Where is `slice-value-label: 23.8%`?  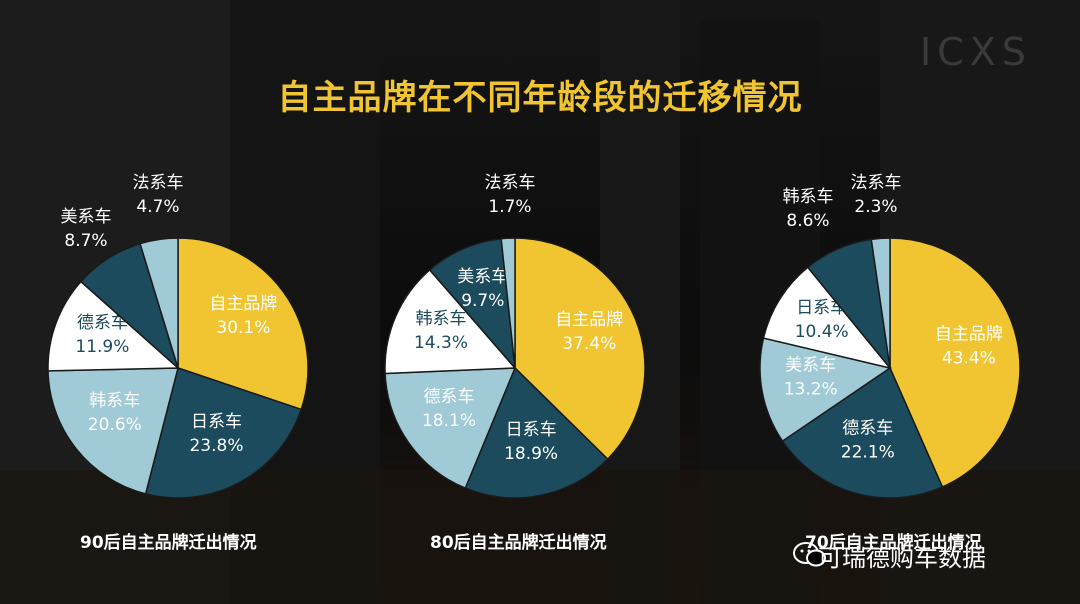
slice-value-label: 23.8% is located at coordinates (216, 446).